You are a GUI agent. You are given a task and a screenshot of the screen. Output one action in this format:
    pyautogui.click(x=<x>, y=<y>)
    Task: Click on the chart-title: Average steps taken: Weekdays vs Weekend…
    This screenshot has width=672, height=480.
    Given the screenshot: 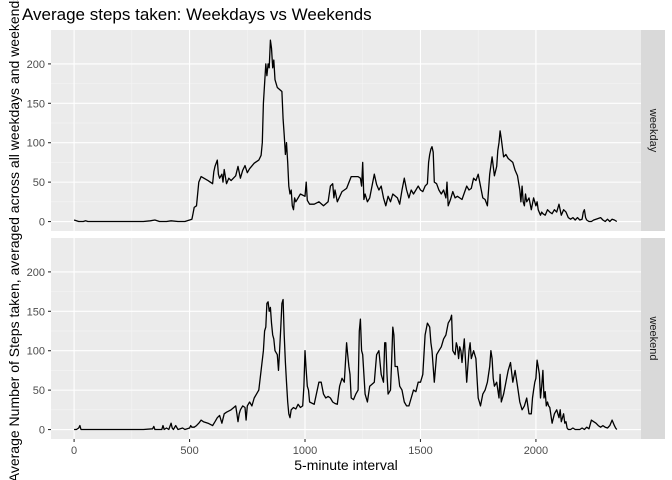 What is the action you would take?
    pyautogui.click(x=197, y=14)
    